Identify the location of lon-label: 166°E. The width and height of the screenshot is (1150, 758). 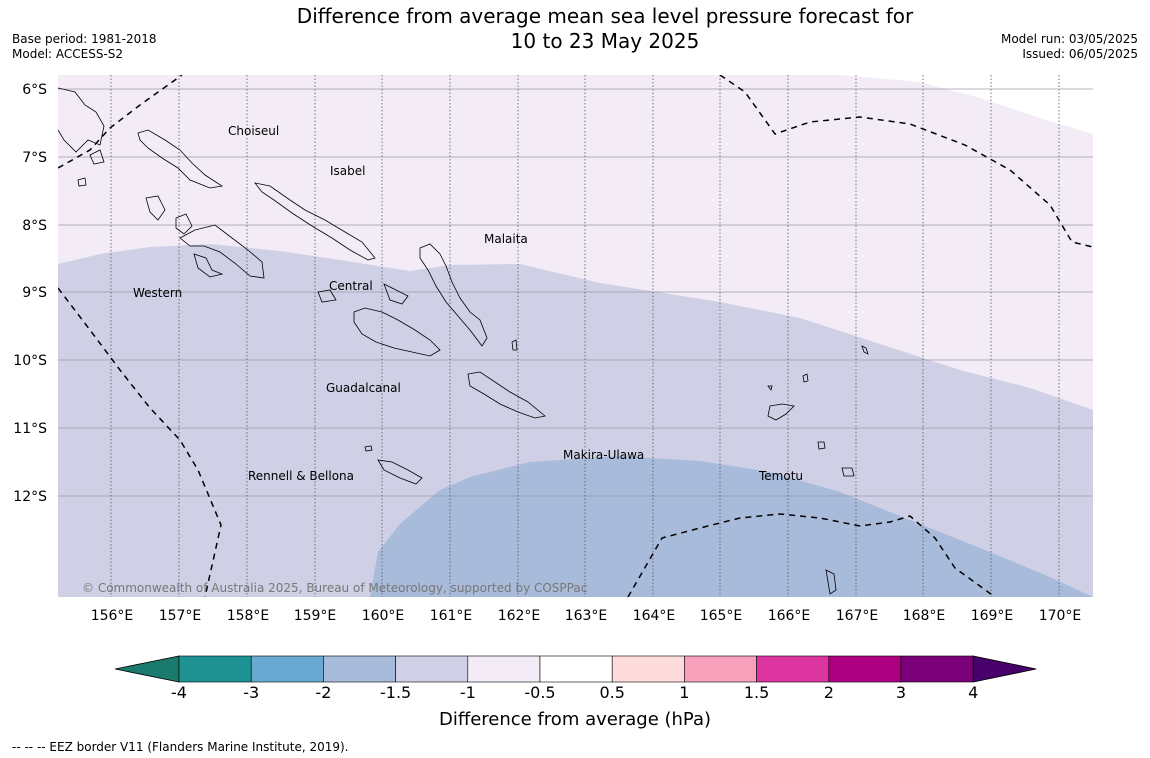
(789, 616).